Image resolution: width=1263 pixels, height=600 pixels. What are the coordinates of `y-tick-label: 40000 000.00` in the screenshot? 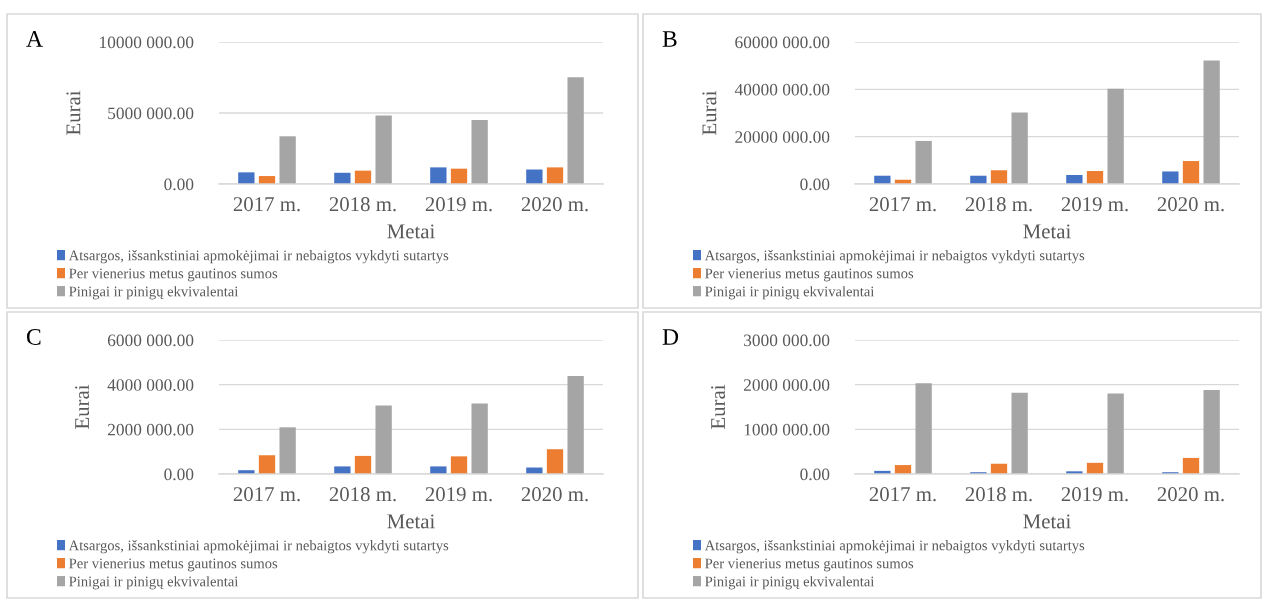 It's located at (782, 89).